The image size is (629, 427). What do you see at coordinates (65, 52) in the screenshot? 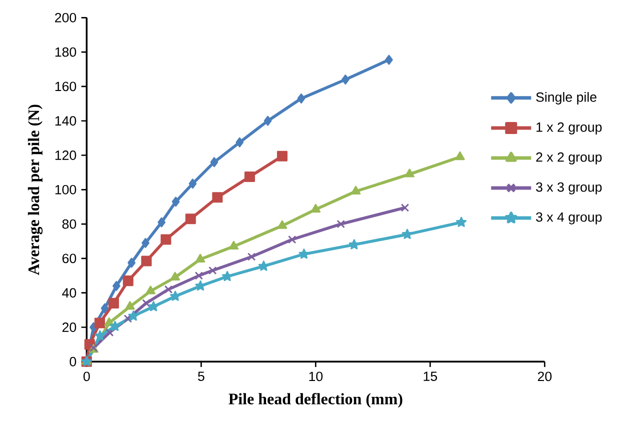
I see `y-tick-label: 180` at bounding box center [65, 52].